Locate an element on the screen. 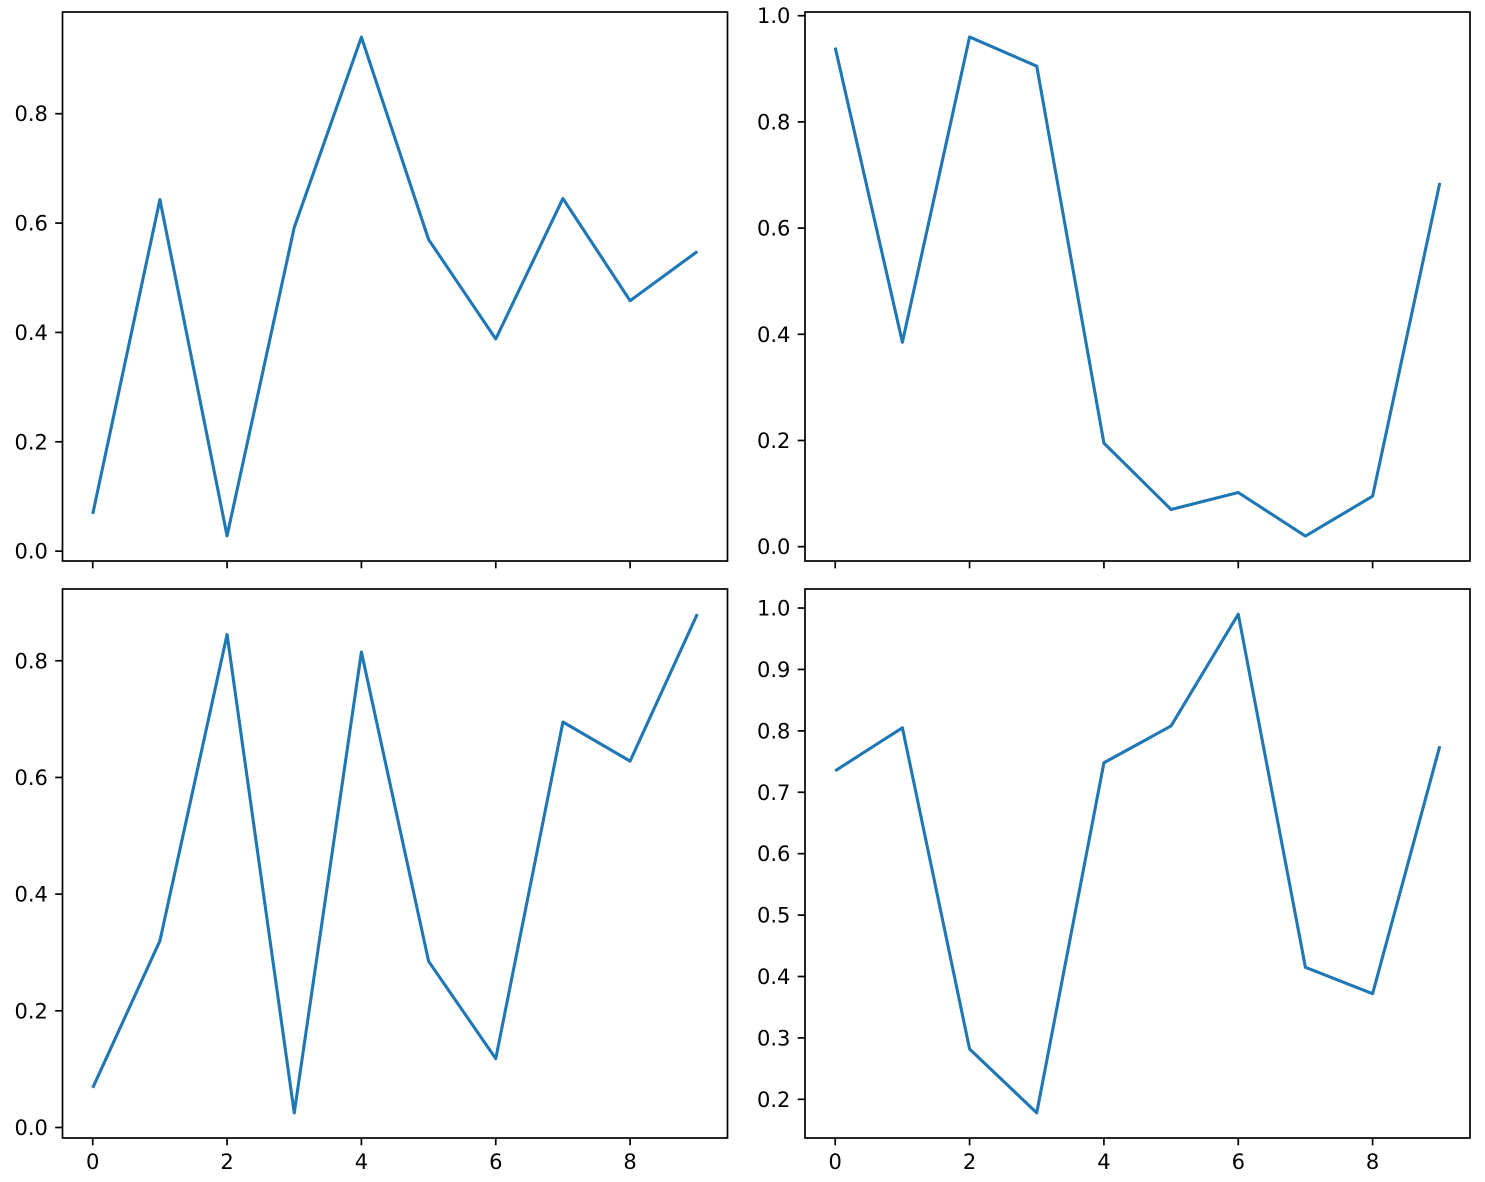 Image resolution: width=1485 pixels, height=1182 pixels. y-tick-label: 0.5 is located at coordinates (773, 916).